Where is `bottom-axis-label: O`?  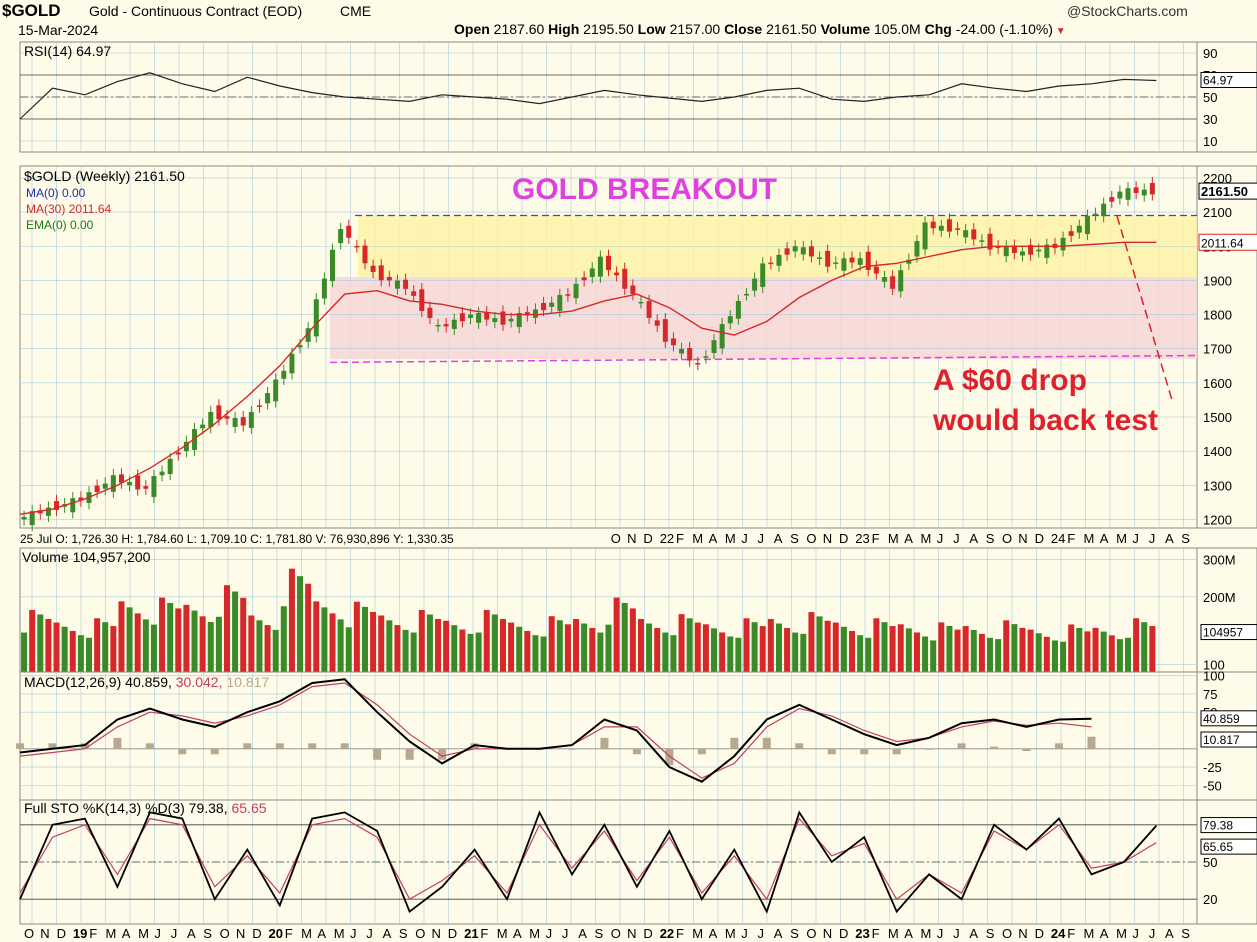 bottom-axis-label: O is located at coordinates (420, 933).